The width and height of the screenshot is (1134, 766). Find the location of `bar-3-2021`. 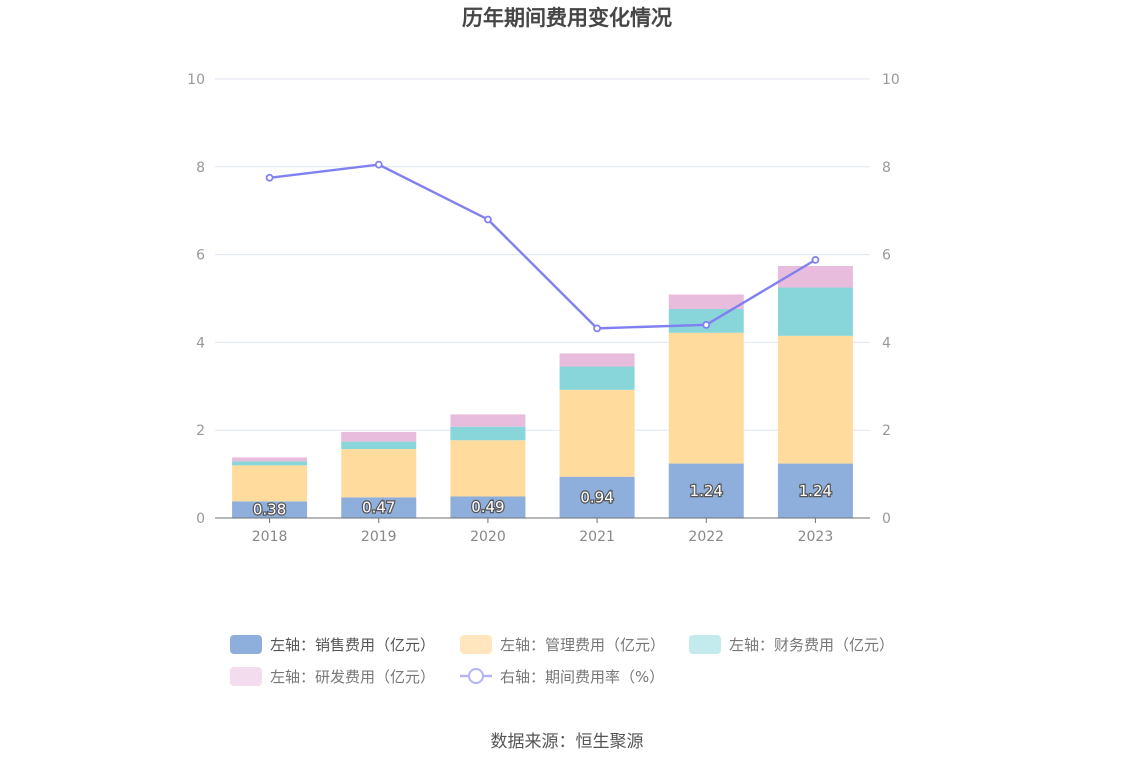

bar-3-2021 is located at coordinates (597, 360).